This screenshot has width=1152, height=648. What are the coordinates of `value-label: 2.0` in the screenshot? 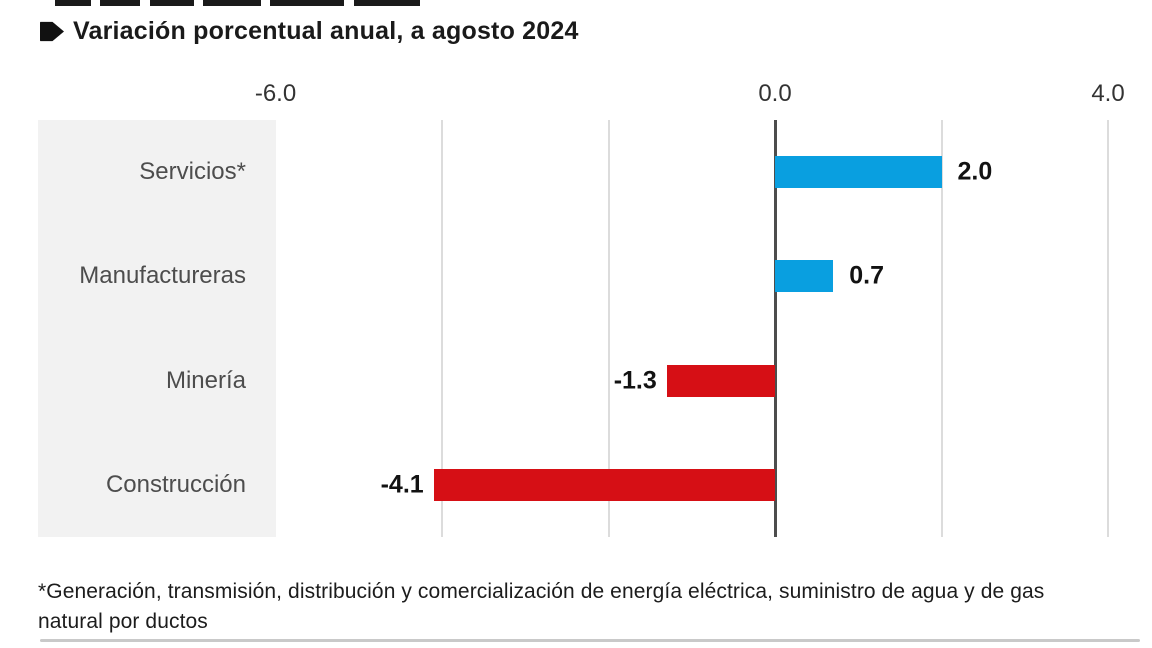 It's located at (975, 171).